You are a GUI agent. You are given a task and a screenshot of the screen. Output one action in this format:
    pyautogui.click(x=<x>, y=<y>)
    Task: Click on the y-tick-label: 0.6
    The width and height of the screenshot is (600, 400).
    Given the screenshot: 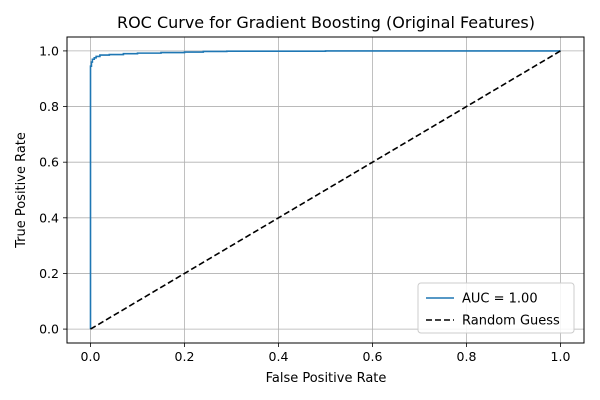 What is the action you would take?
    pyautogui.click(x=49, y=162)
    